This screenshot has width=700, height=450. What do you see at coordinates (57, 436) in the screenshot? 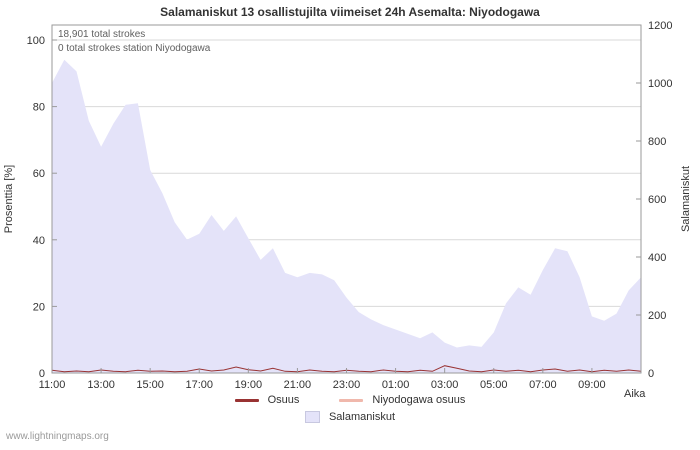
I see `watermark: www.lightningmaps.org` at bounding box center [57, 436].